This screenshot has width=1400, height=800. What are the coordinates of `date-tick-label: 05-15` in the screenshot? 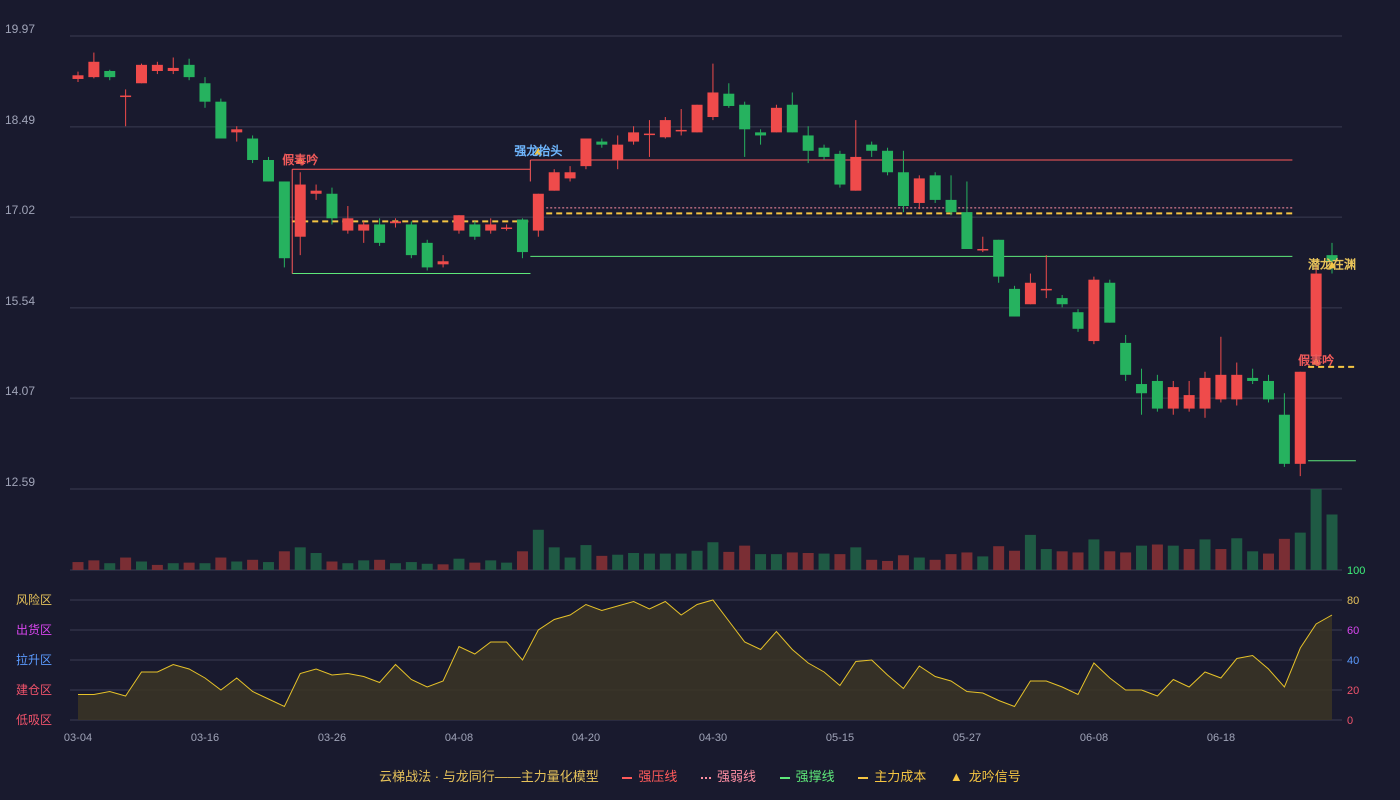 It's located at (840, 738).